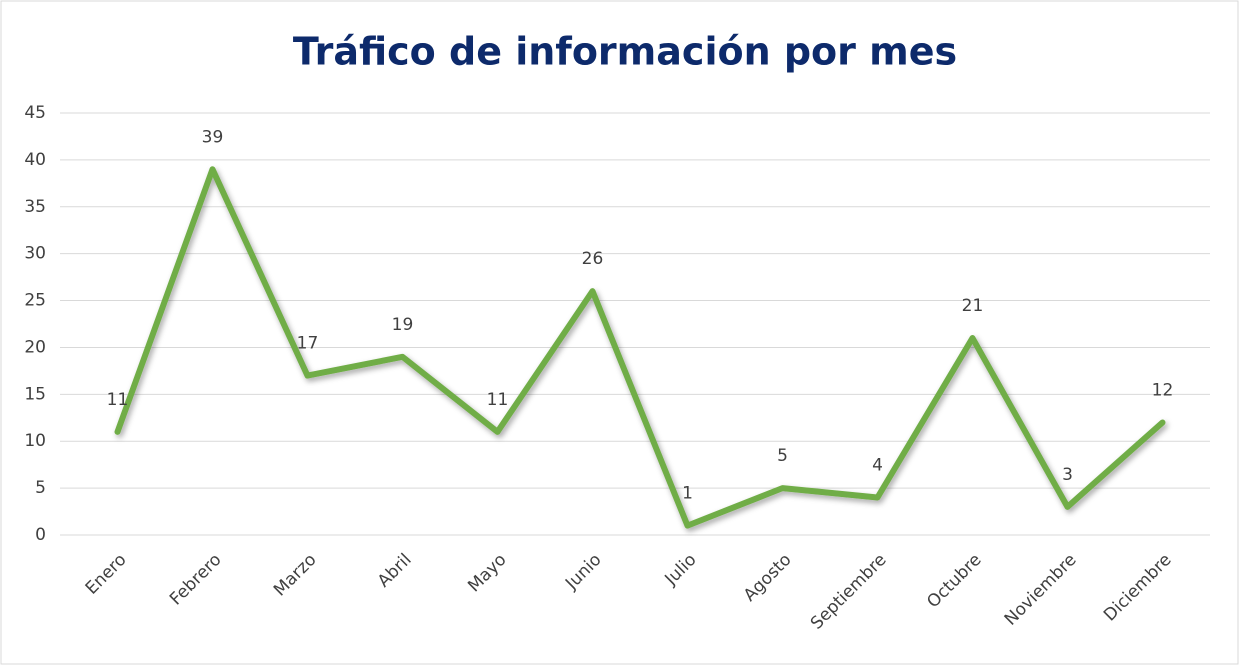 The width and height of the screenshot is (1239, 665). I want to click on y-tick-label: 30, so click(35, 254).